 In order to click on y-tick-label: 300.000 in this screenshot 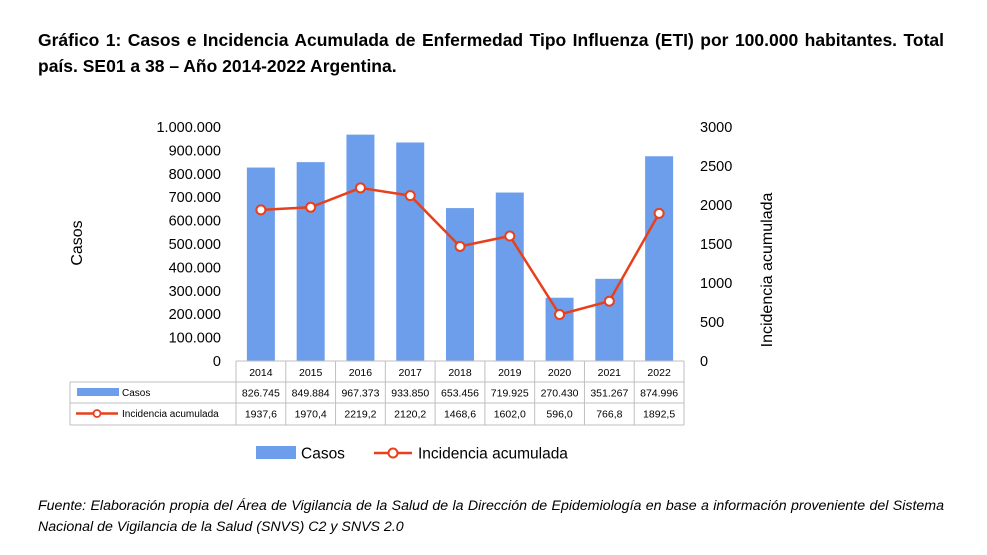, I will do `click(195, 292)`.